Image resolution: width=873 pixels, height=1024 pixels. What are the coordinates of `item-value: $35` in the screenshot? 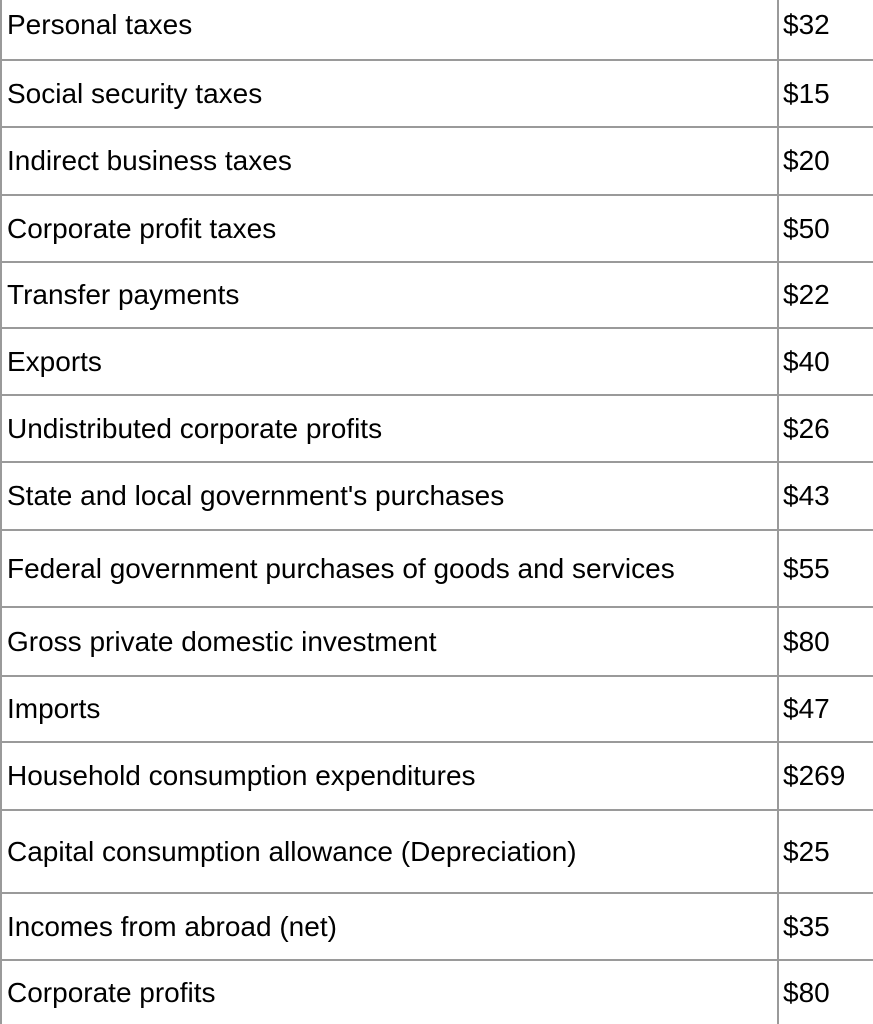 It's located at (806, 926).